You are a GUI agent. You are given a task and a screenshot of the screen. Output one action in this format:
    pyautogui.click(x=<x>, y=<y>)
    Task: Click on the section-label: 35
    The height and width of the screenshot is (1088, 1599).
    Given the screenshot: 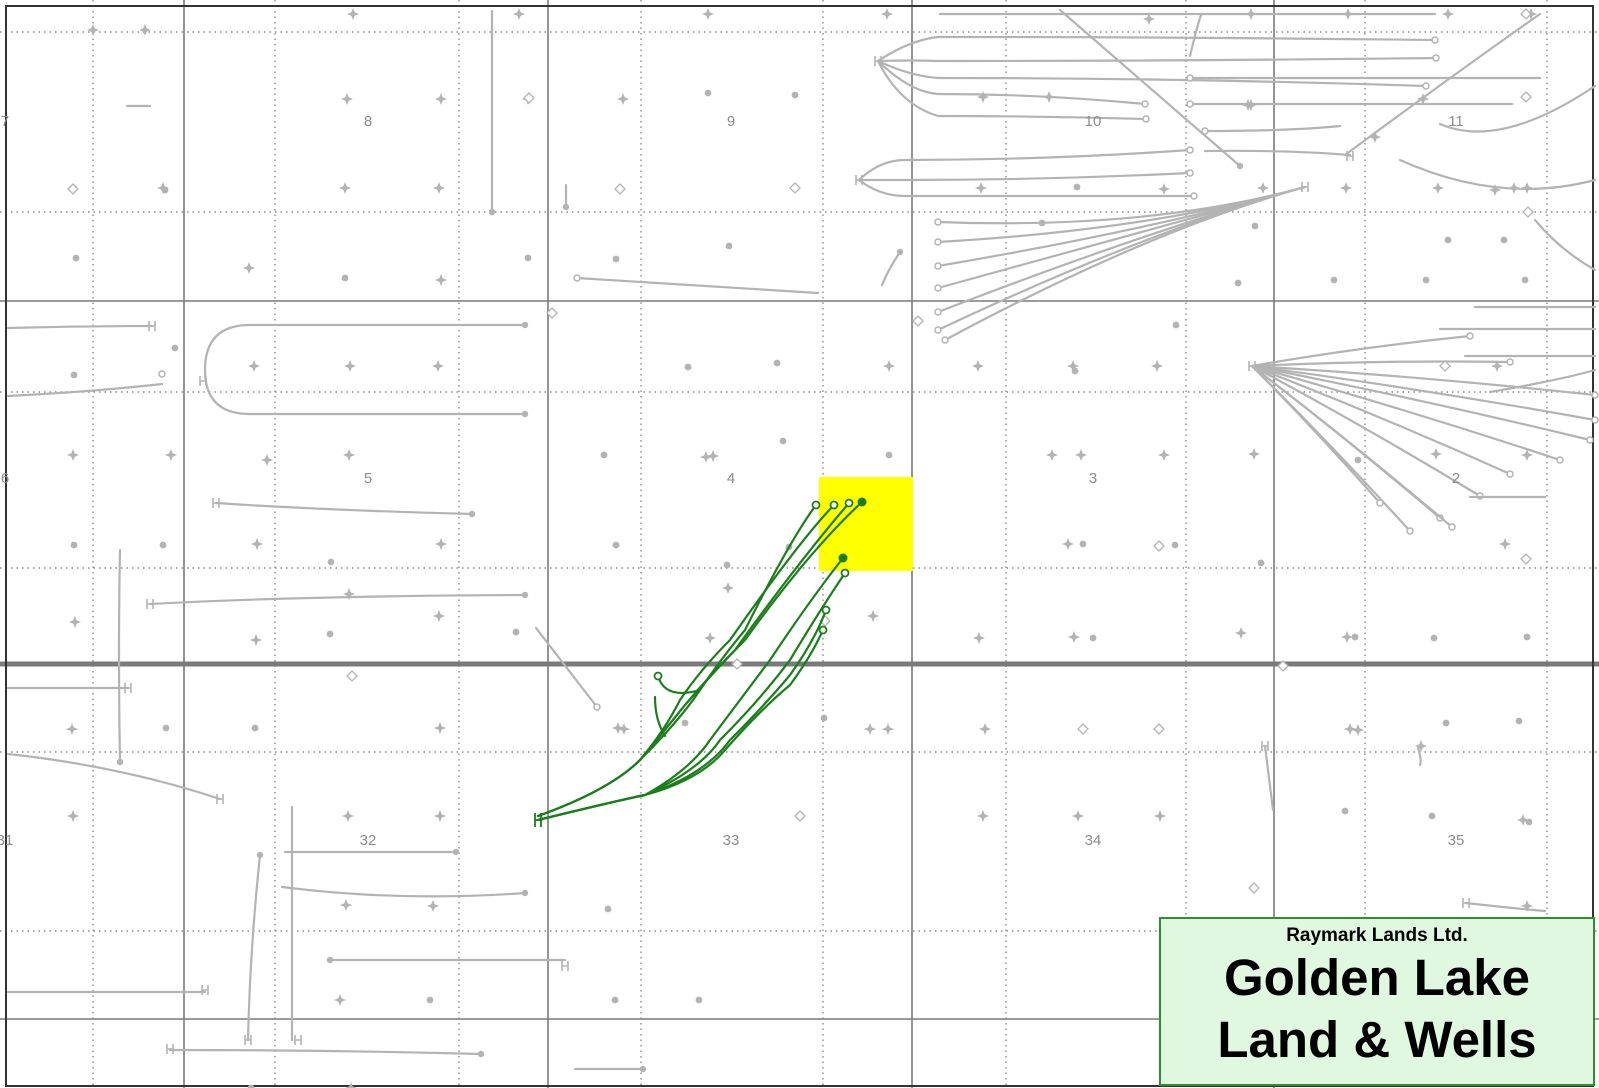 What is the action you would take?
    pyautogui.click(x=1456, y=840)
    